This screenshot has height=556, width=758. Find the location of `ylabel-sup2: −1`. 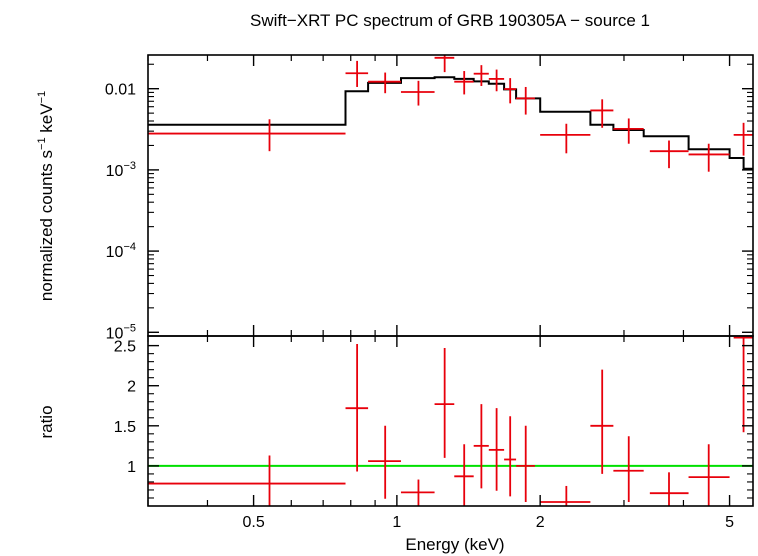

ylabel-sup2: −1 is located at coordinates (42, 97).